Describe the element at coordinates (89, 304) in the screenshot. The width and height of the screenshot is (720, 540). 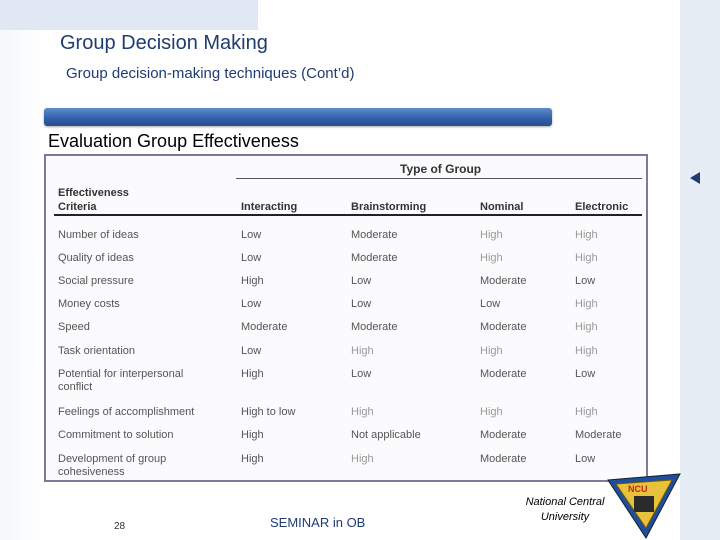
I see `criterion-cell: Money costs` at that location.